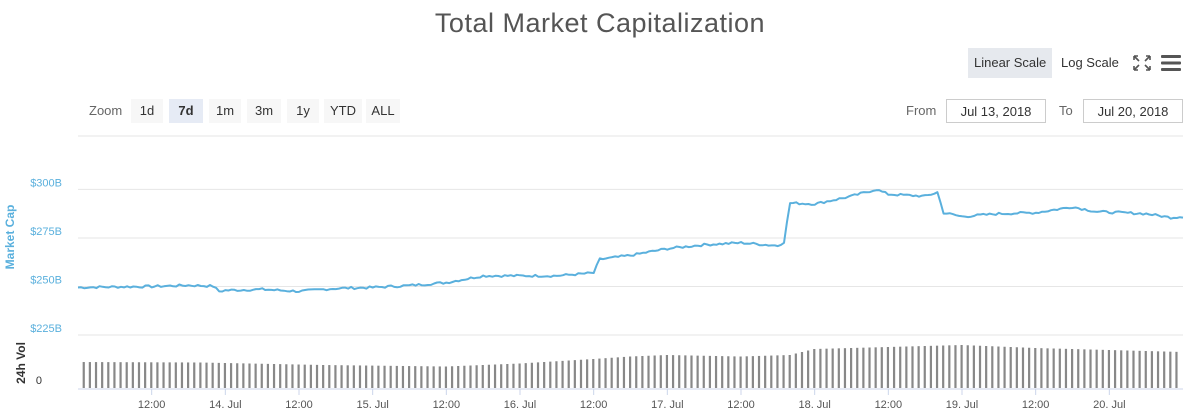 This screenshot has height=420, width=1200. I want to click on zoom-7d-button: 7d, so click(186, 111).